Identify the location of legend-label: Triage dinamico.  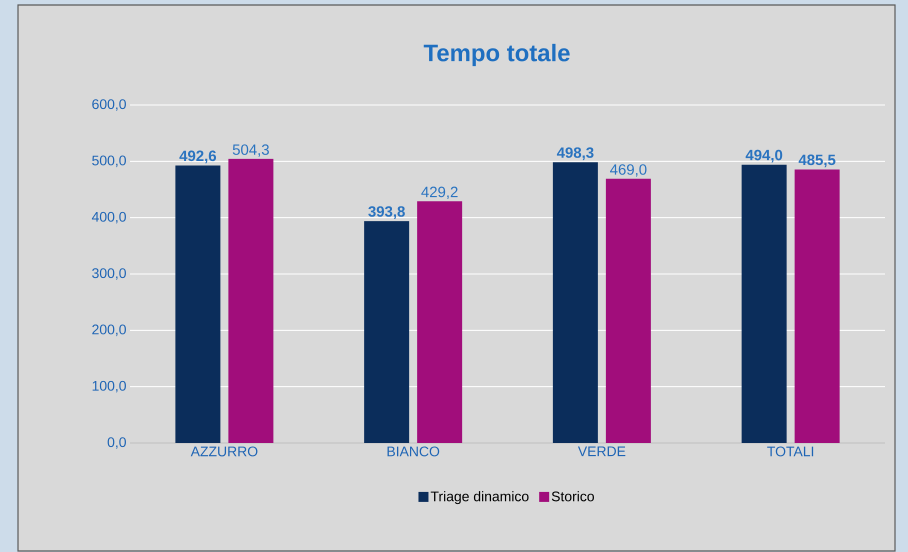
(479, 497).